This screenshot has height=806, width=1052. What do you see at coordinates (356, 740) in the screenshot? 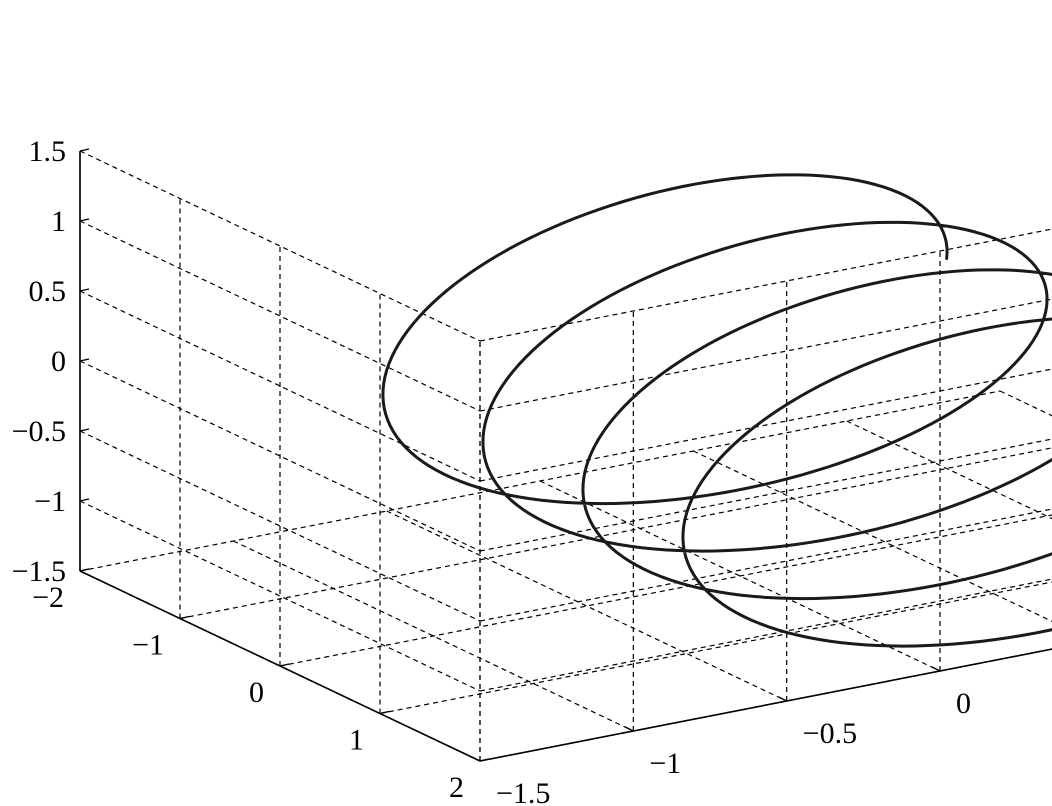
I see `y-tick-label: 1` at bounding box center [356, 740].